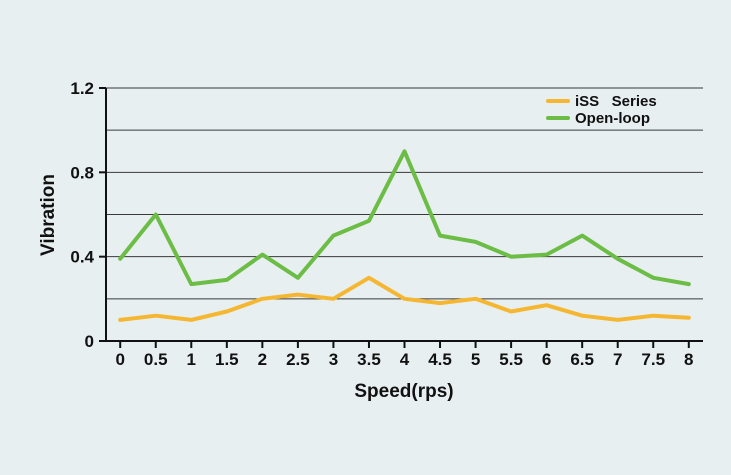 This screenshot has width=731, height=475. I want to click on x-tick-label: 0, so click(119, 359).